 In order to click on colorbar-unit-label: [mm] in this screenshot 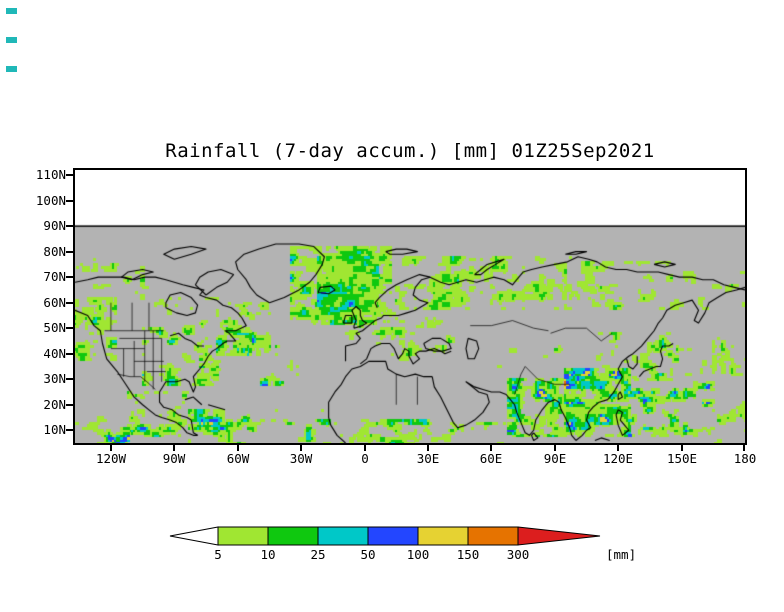, I will do `click(621, 554)`.